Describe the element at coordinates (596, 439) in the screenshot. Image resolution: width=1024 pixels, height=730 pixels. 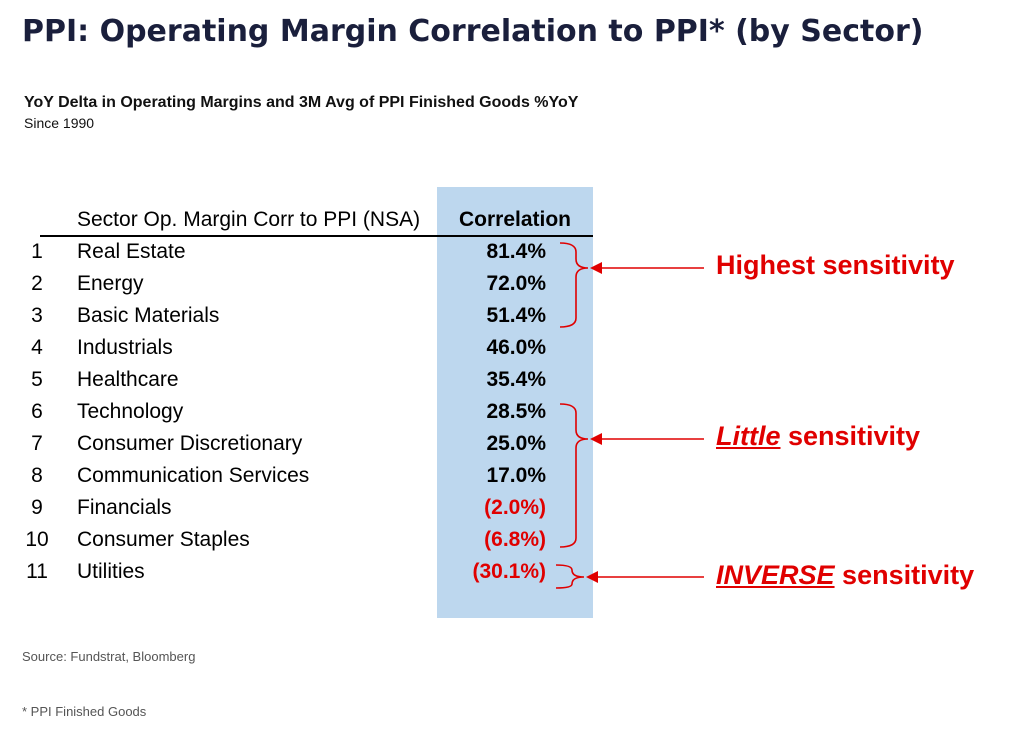
I see `arrow-head-little` at that location.